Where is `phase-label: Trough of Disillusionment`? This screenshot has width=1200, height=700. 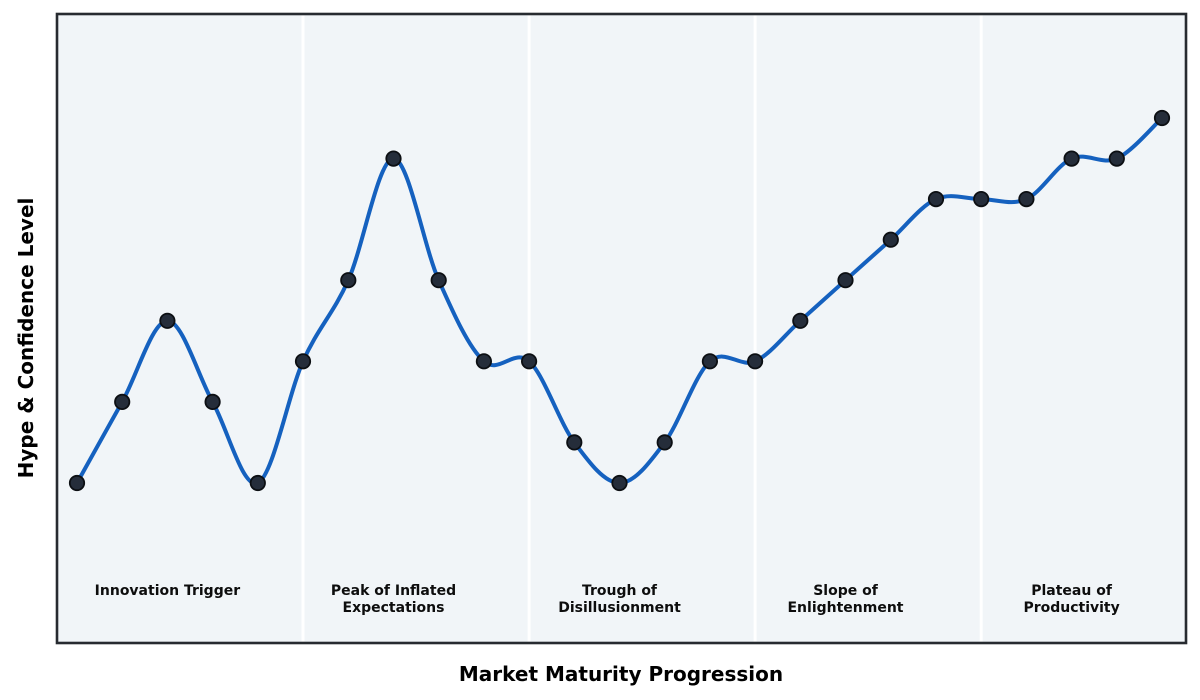 phase-label: Trough of Disillusionment is located at coordinates (619, 599).